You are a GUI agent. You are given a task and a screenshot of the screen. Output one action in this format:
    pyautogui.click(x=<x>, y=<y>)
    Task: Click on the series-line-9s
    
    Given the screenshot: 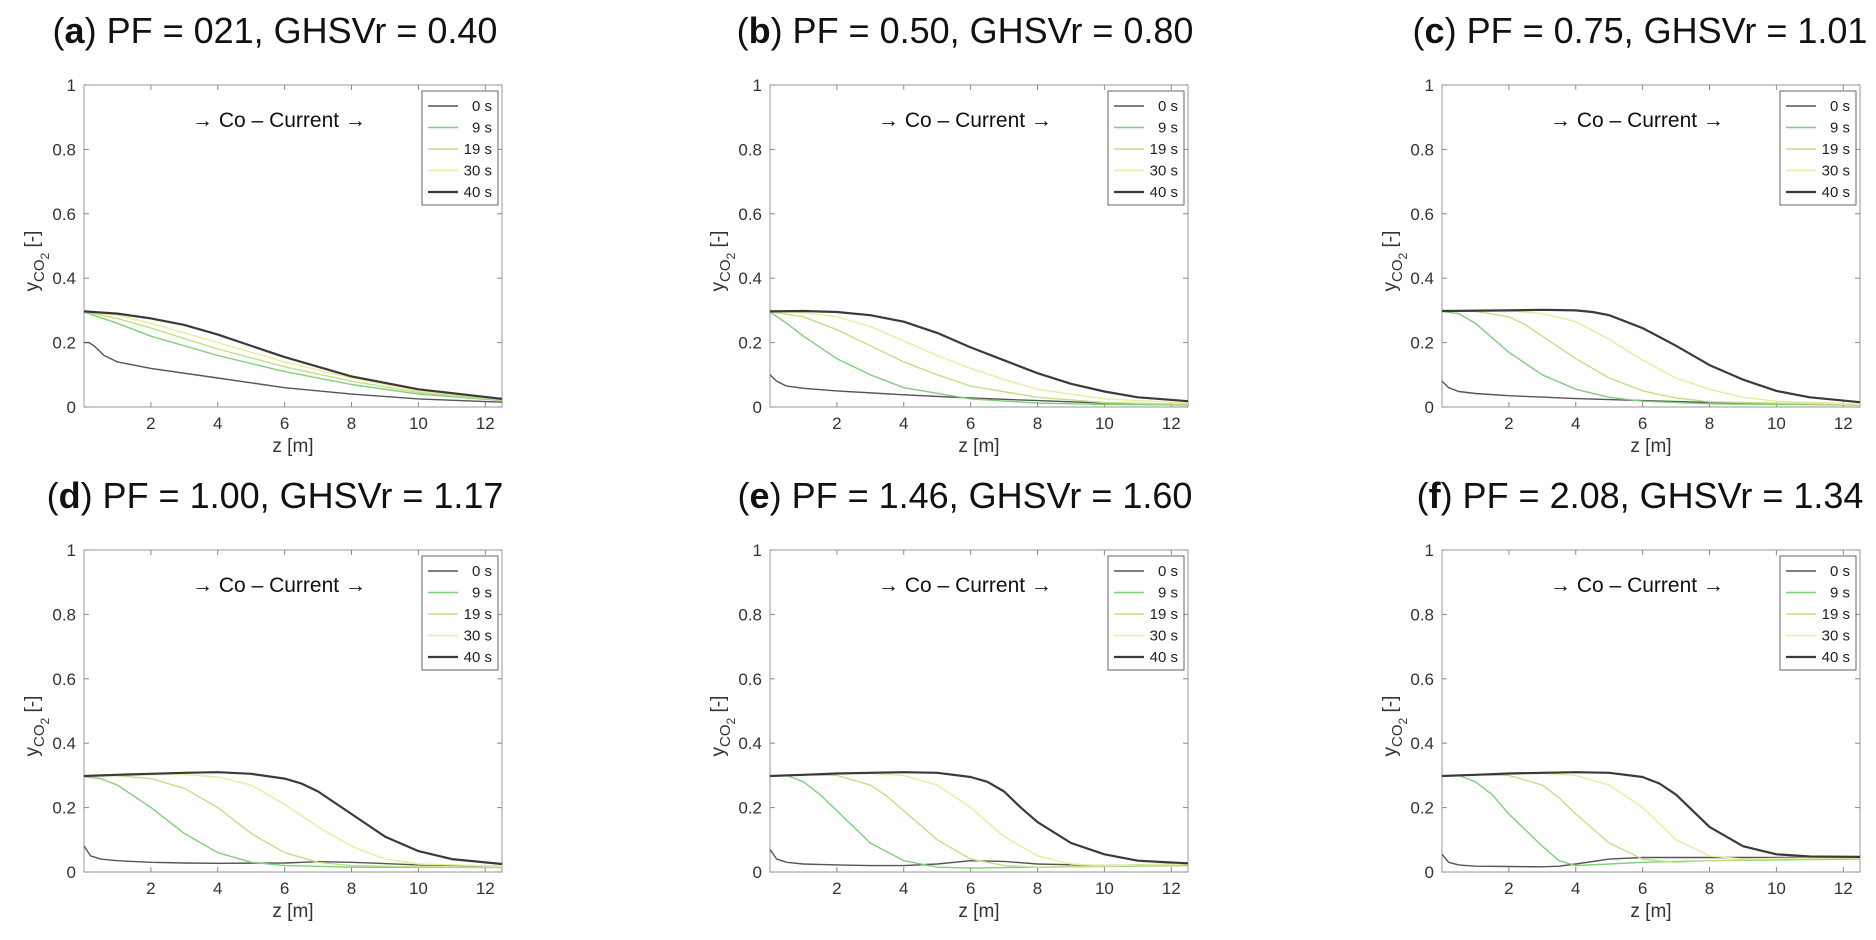 What is the action you would take?
    pyautogui.click(x=979, y=821)
    